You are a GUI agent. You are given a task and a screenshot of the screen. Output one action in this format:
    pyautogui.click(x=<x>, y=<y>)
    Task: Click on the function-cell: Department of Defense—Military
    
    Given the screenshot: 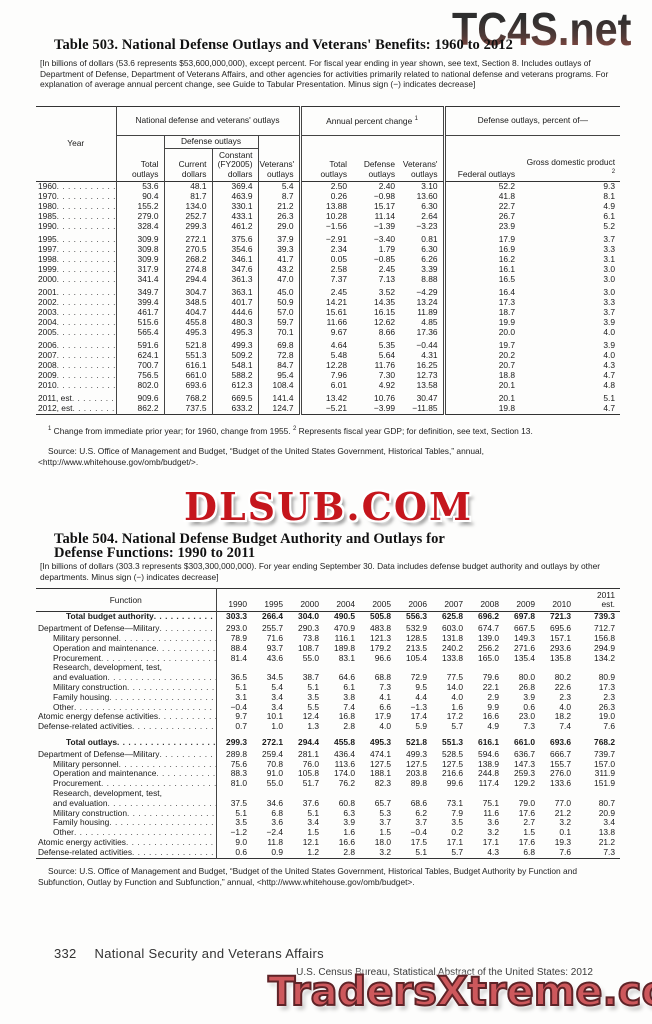 What is the action you would take?
    pyautogui.click(x=126, y=753)
    